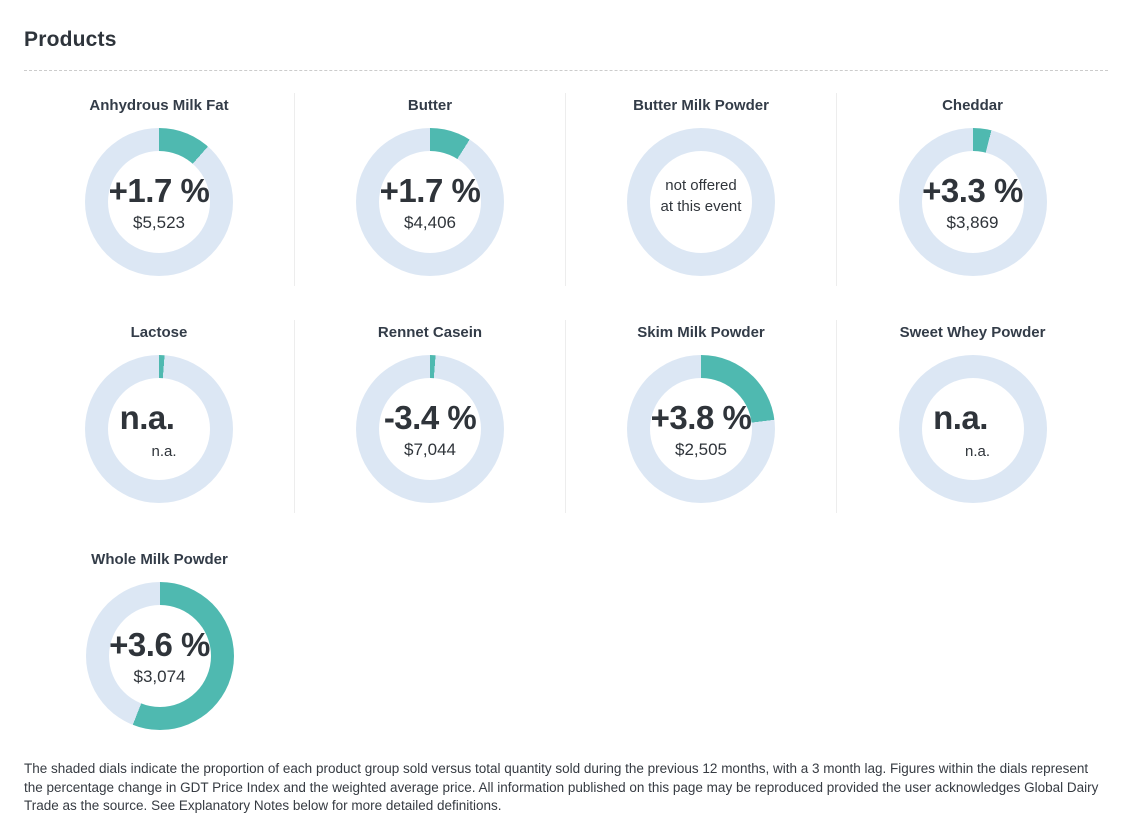  I want to click on product-card-sweet-whey-powder: Sweet Whey Powder n.a. n.a., so click(972, 416).